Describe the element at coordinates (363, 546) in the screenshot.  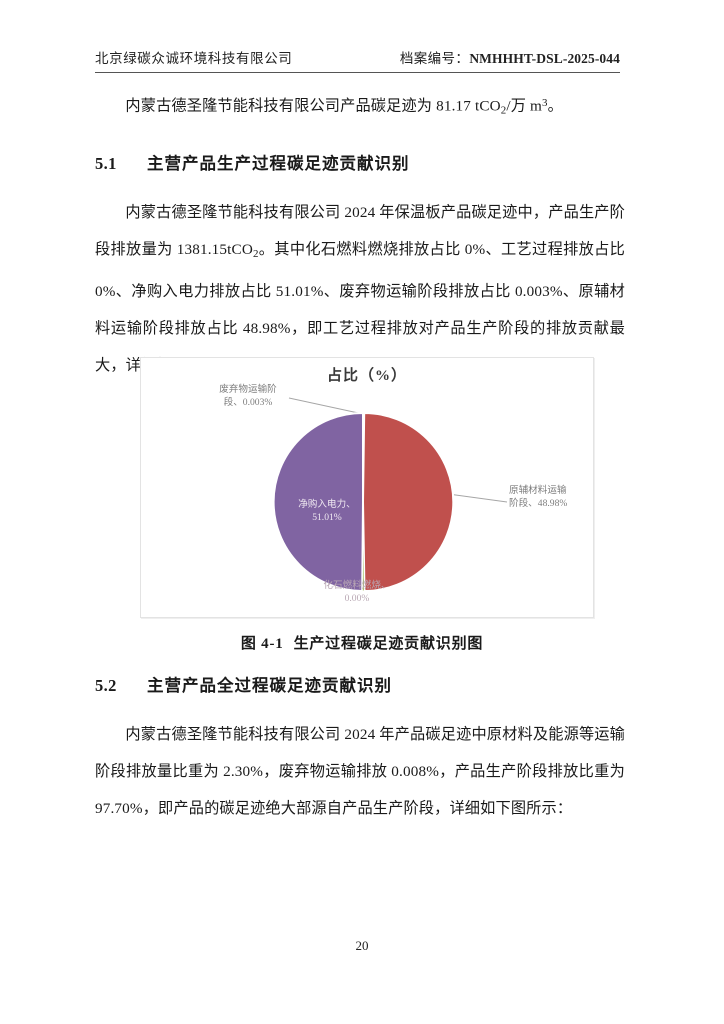
I see `pie-slice-fossil-fuel-combustion` at that location.